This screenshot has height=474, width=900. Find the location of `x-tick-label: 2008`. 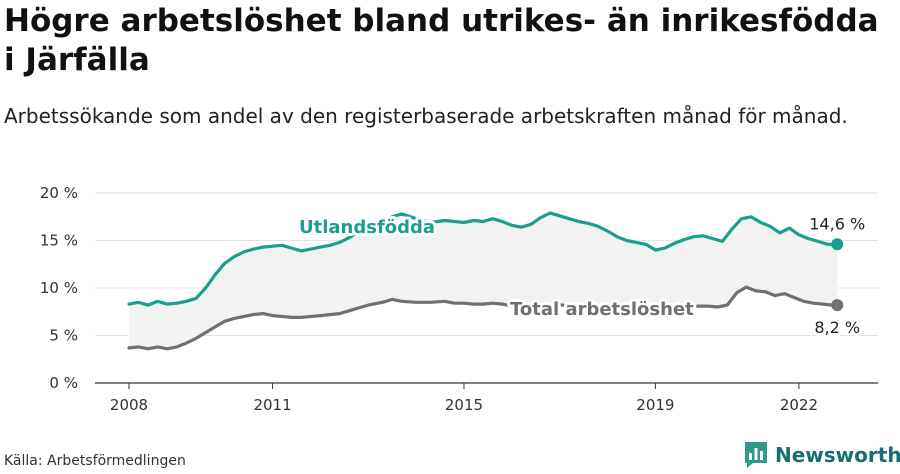

x-tick-label: 2008 is located at coordinates (129, 405).